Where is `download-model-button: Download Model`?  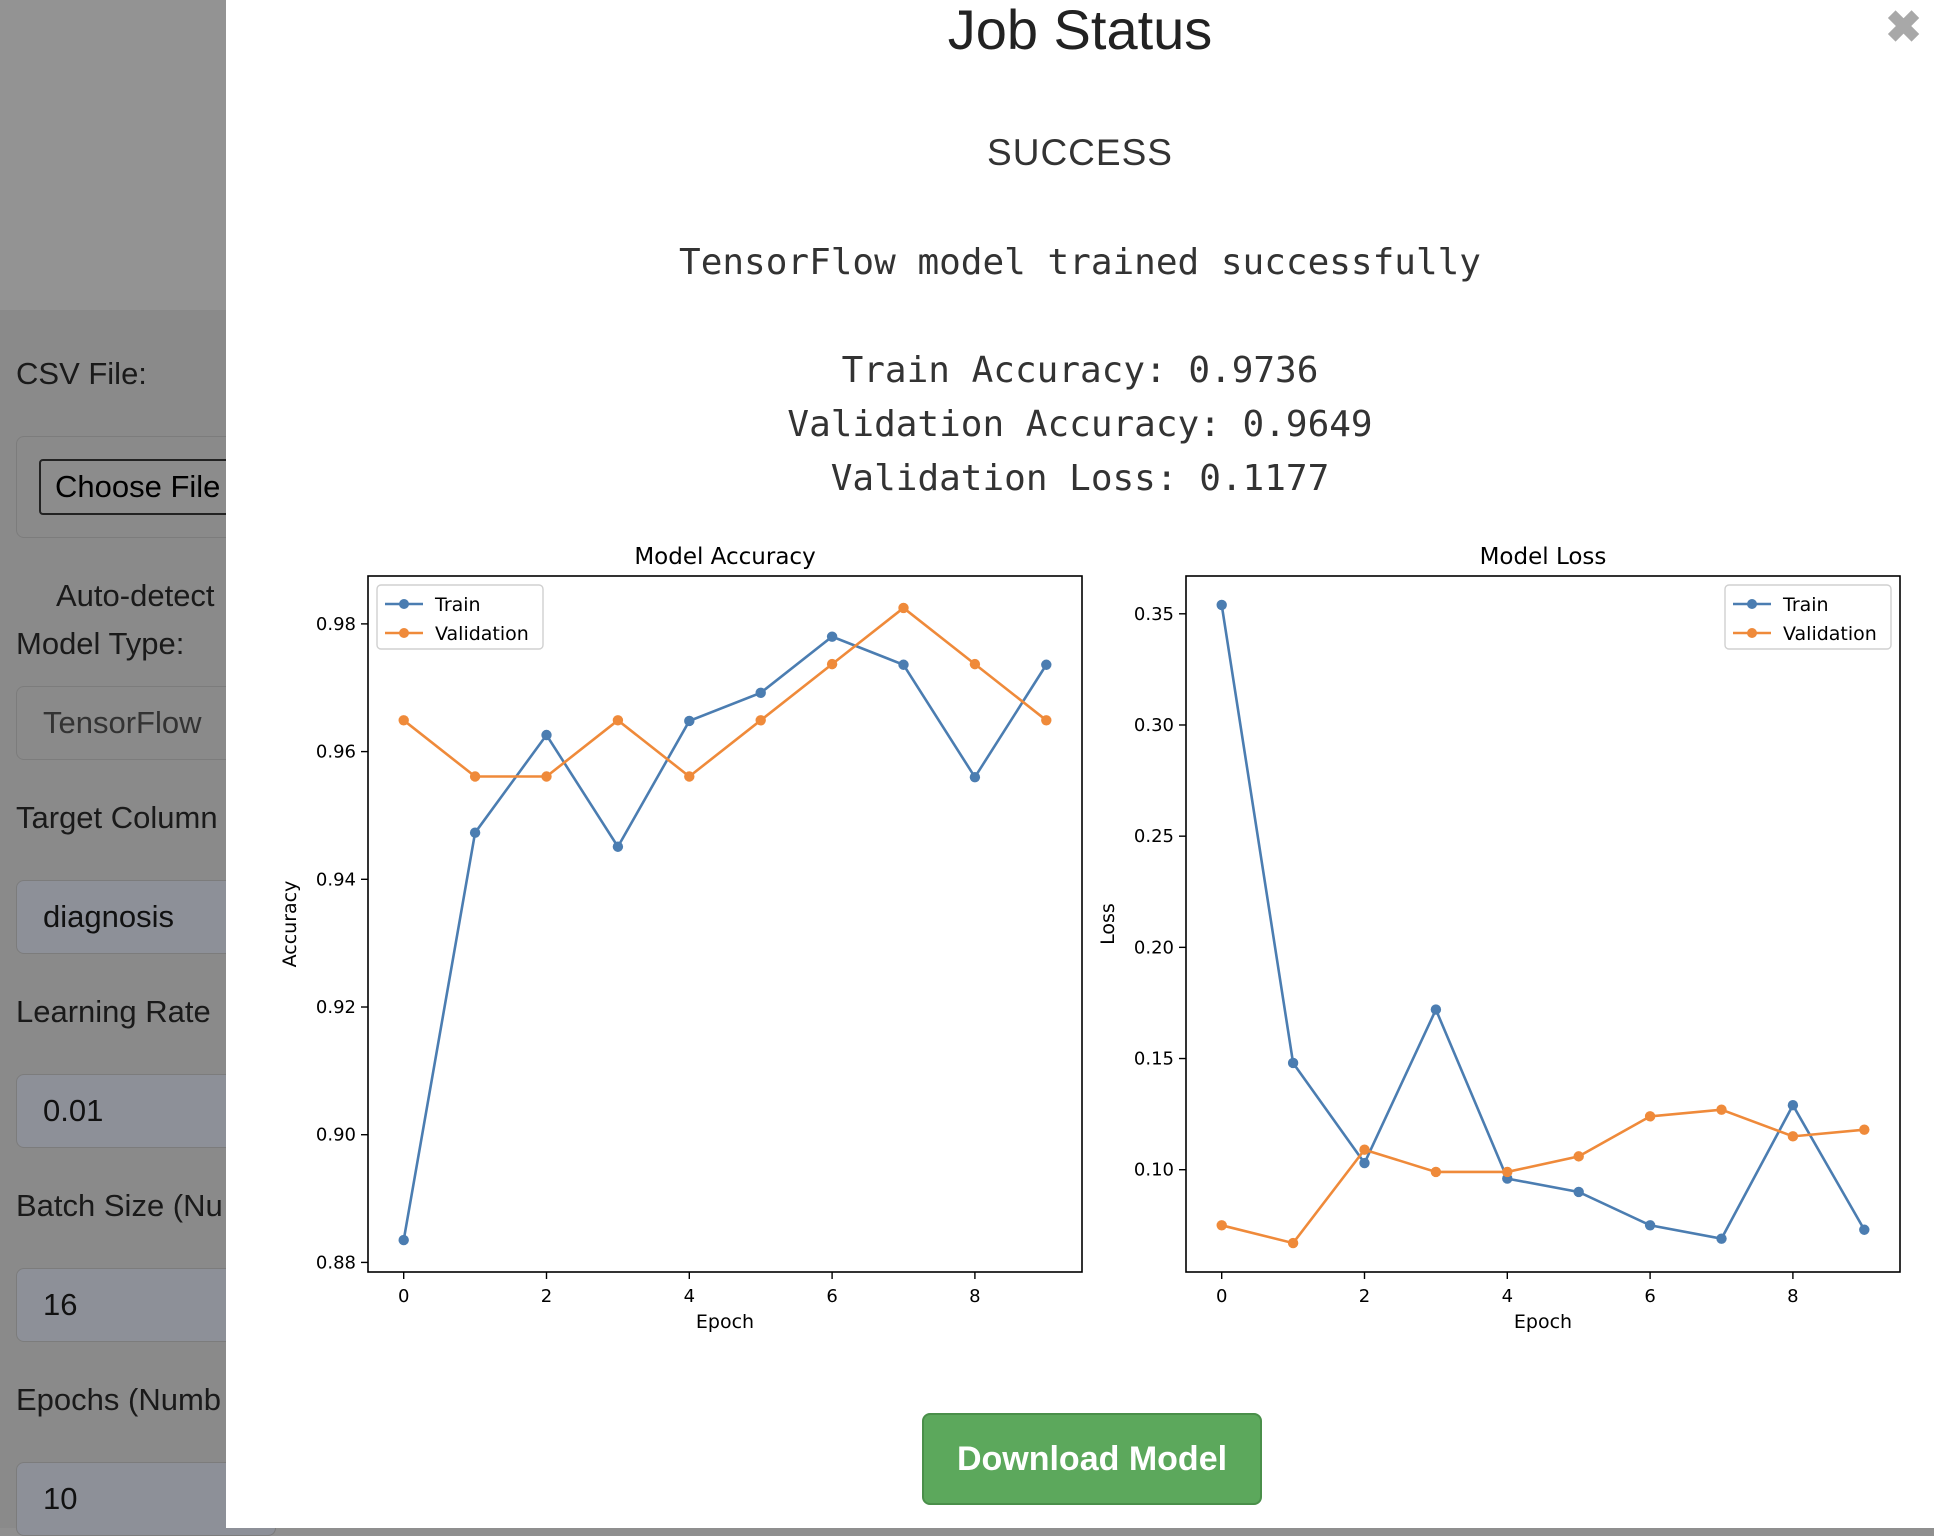
download-model-button: Download Model is located at coordinates (1092, 1459).